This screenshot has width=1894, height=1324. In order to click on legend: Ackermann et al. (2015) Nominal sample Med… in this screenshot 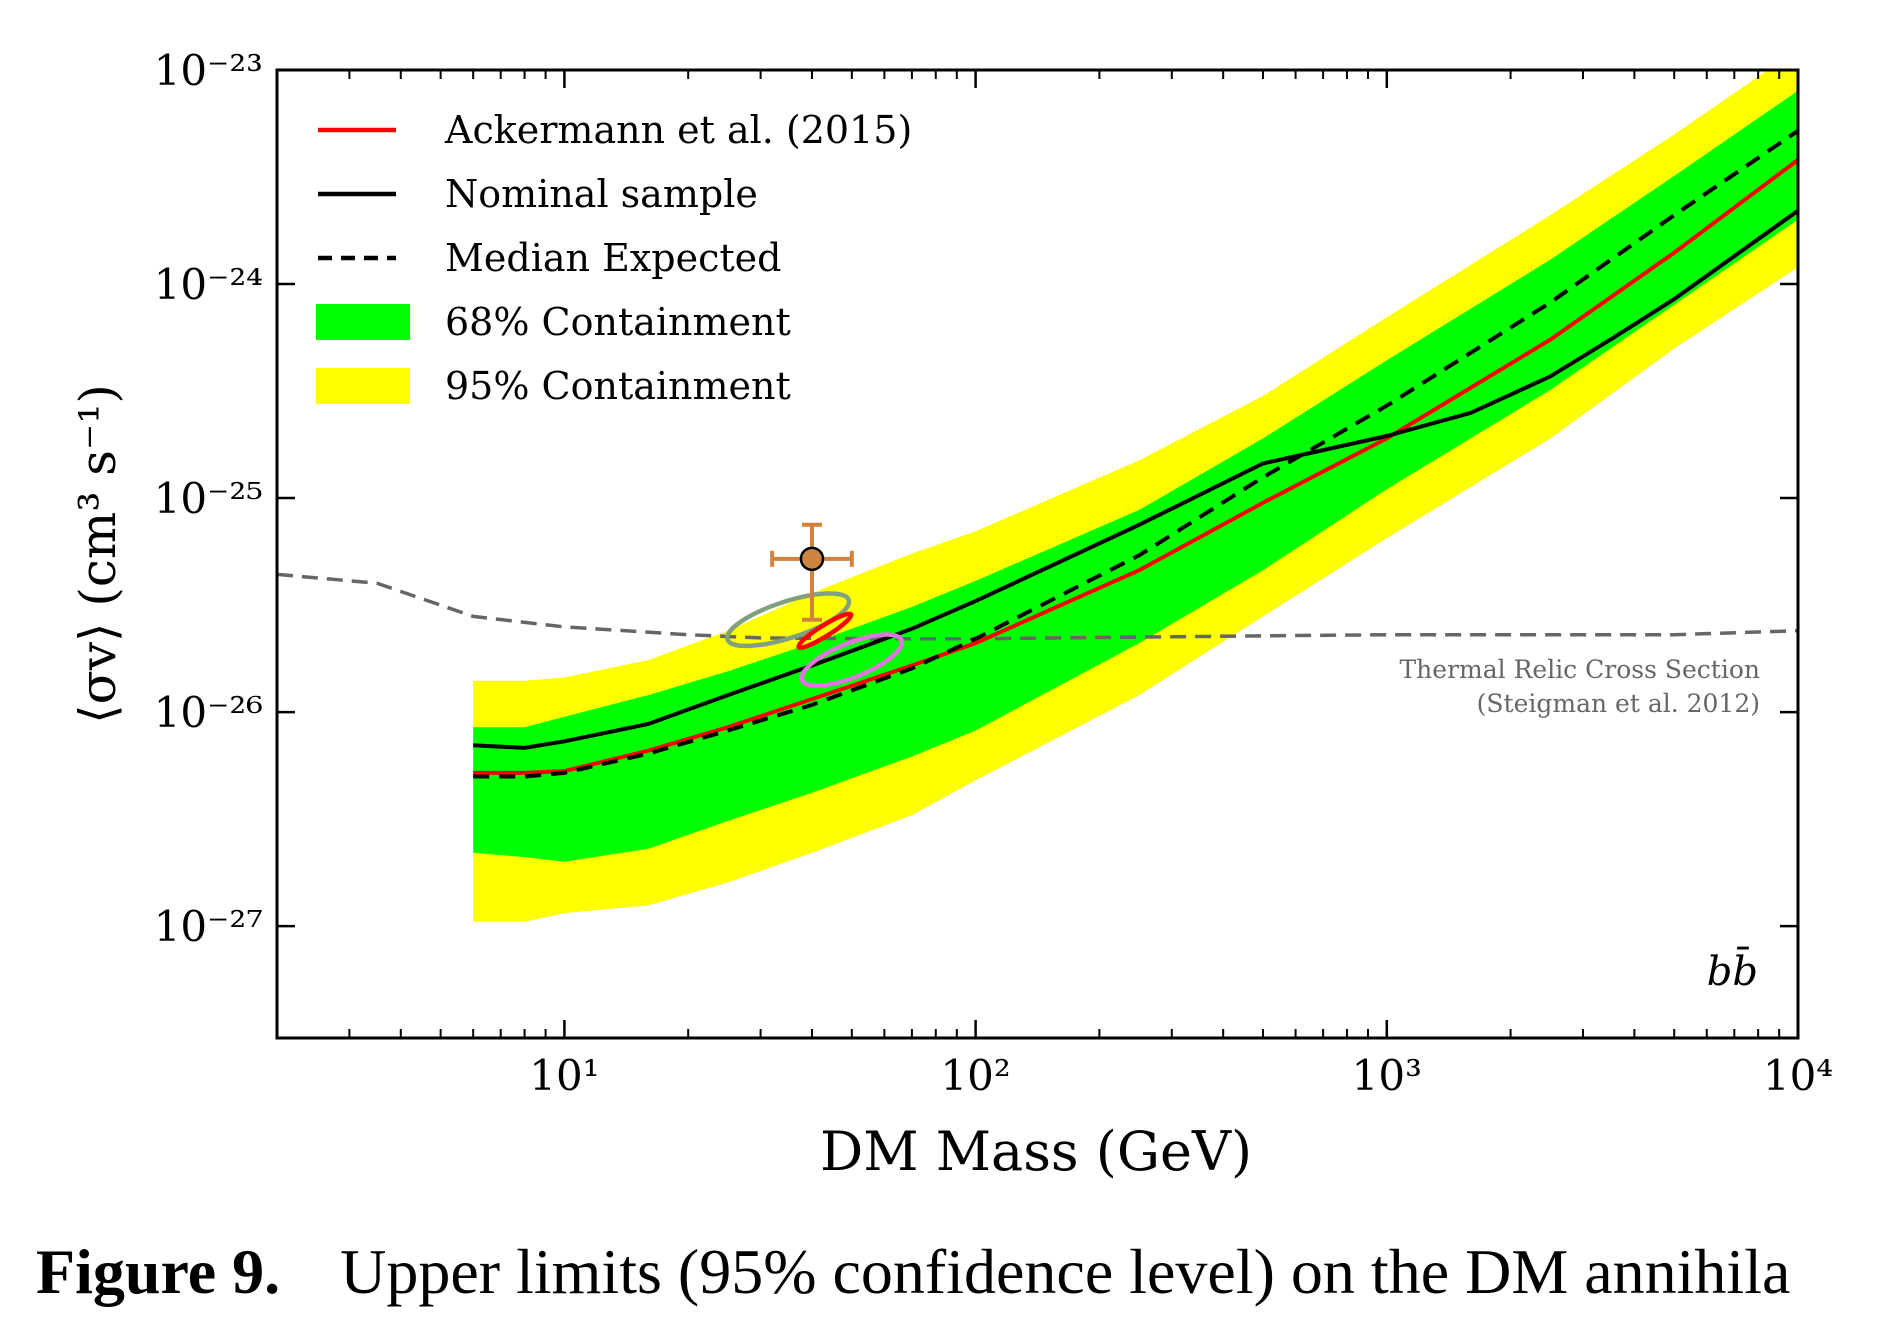, I will do `click(614, 258)`.